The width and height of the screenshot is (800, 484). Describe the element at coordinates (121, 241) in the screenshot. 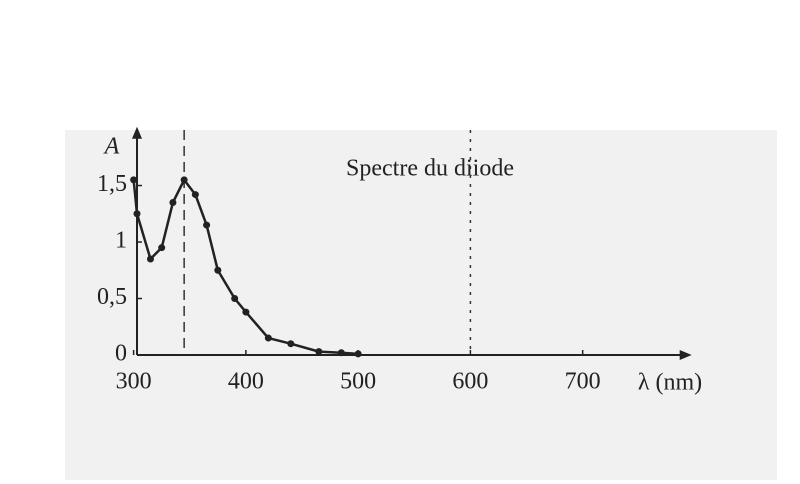

I see `y-tick-label: 1` at that location.